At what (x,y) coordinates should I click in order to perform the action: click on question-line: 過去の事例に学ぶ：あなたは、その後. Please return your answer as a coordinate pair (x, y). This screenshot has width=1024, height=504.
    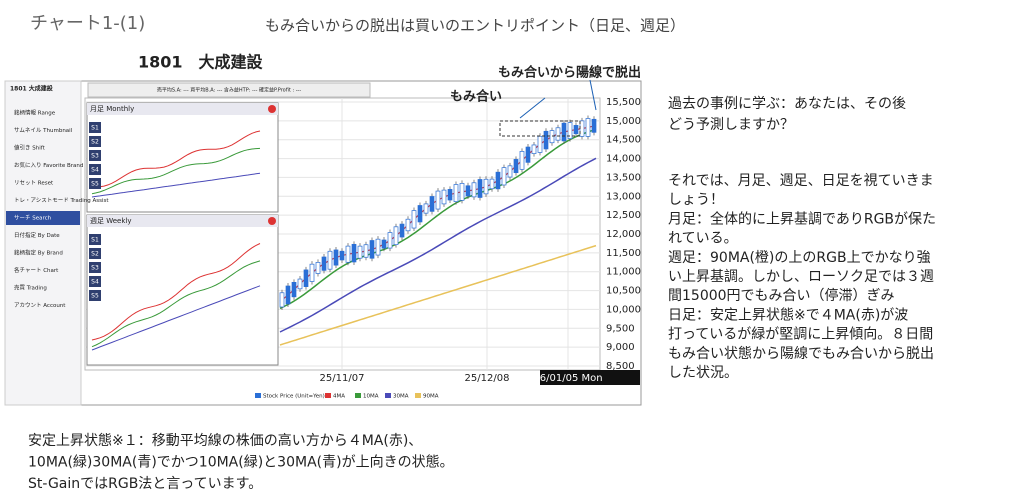
    Looking at the image, I should click on (787, 104).